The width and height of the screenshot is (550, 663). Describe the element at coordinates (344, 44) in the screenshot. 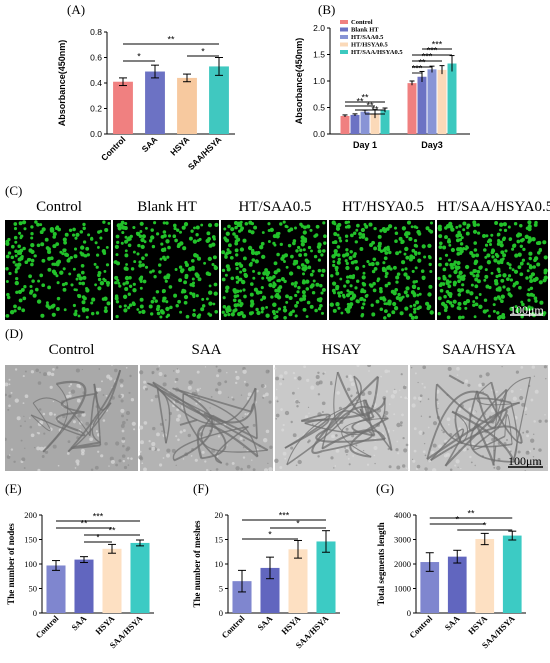

I see `legend-swatch` at that location.